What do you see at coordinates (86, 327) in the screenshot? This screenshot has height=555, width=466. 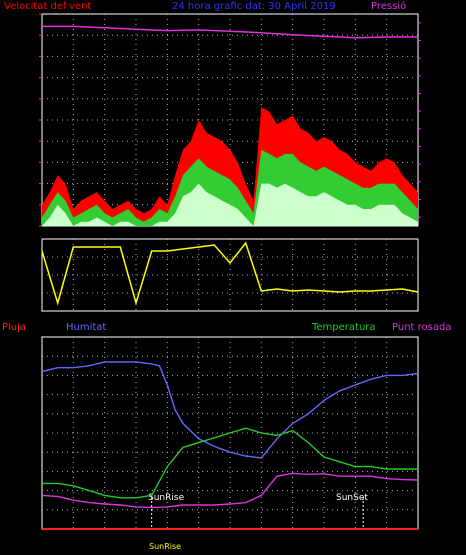 I see `humidity-axis-title: Humitat` at bounding box center [86, 327].